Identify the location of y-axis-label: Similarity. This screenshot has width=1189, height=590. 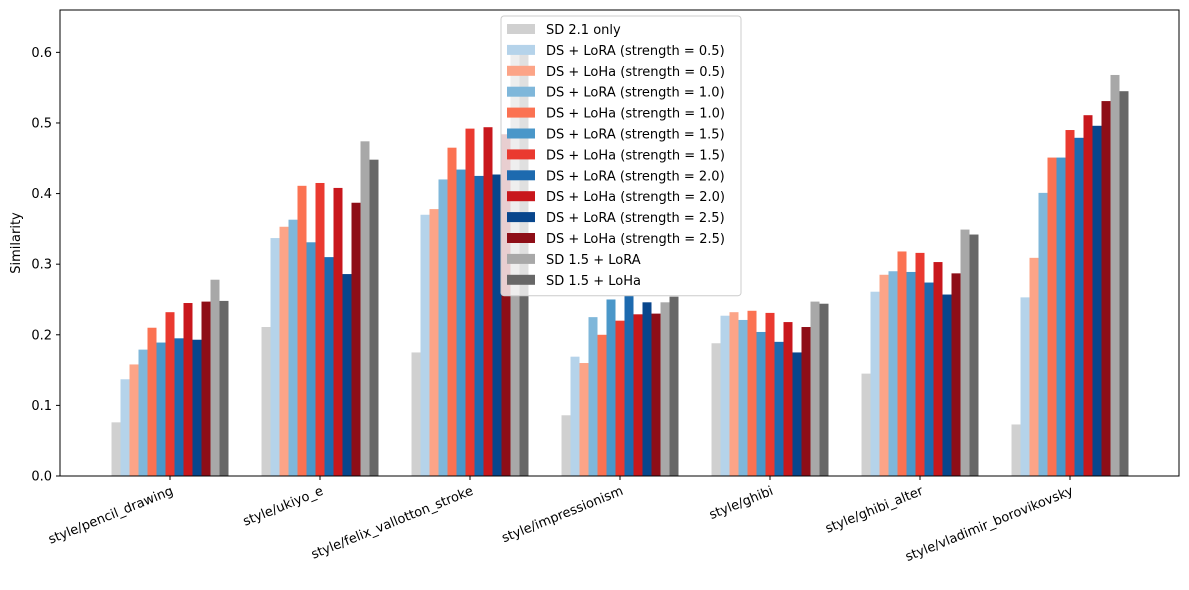
(16, 243).